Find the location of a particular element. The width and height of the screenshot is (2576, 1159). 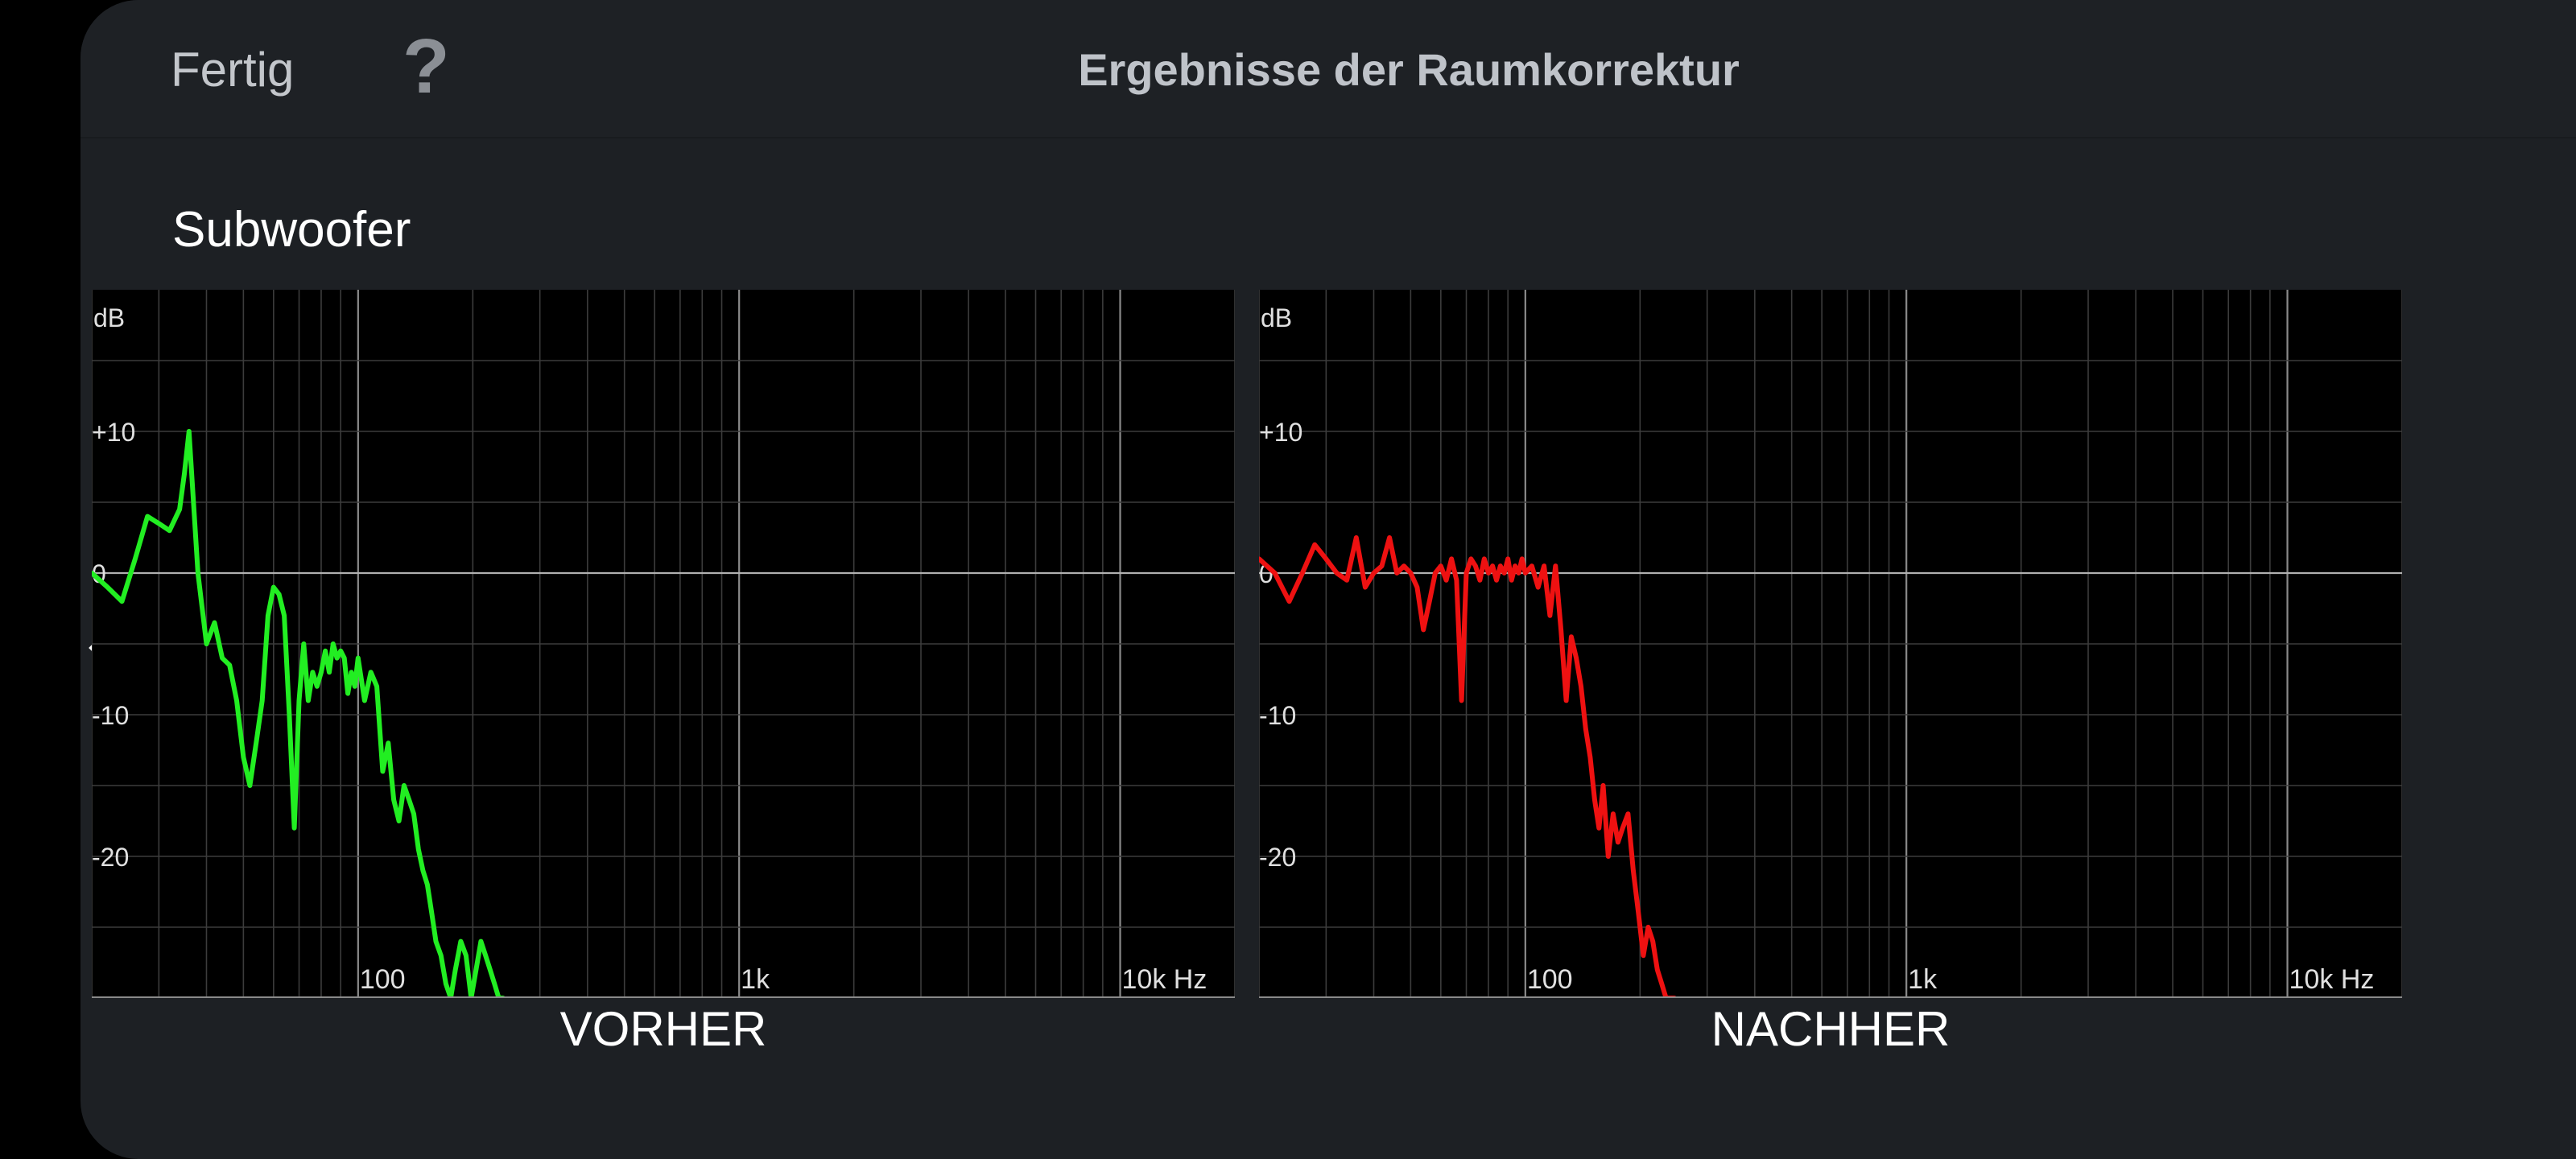

after-response-curve is located at coordinates (1468, 766).